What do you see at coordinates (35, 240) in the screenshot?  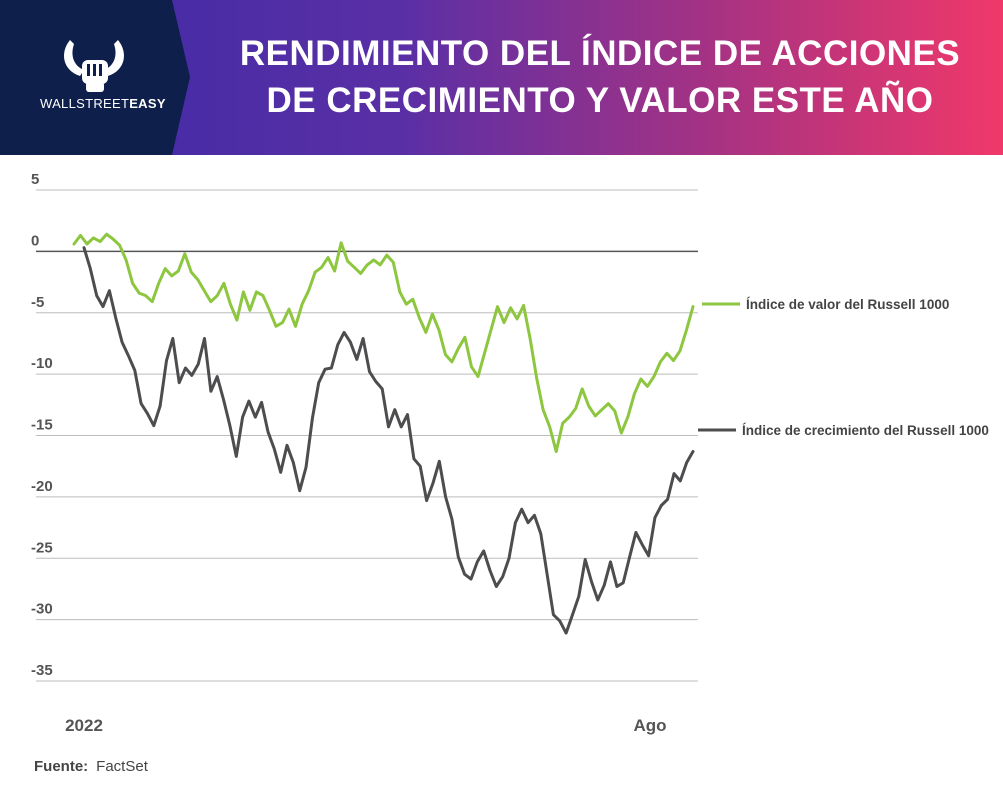 I see `y-tick-label: 0` at bounding box center [35, 240].